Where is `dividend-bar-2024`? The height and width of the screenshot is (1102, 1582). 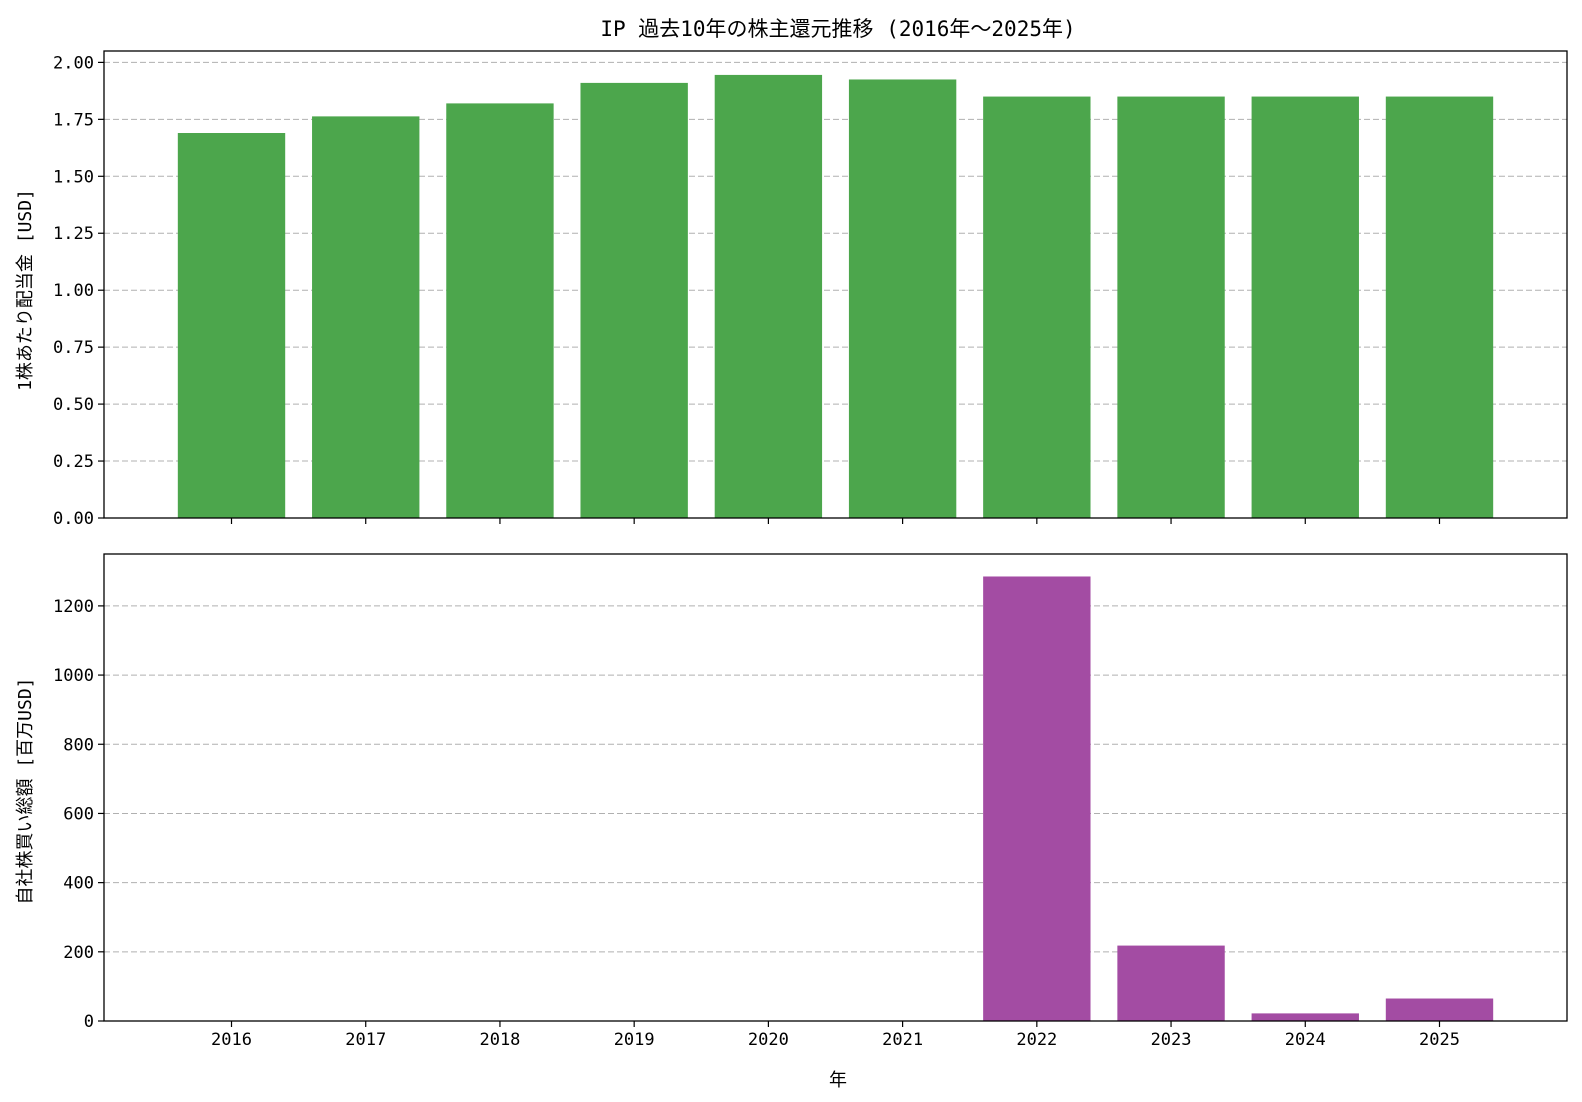
dividend-bar-2024 is located at coordinates (1305, 307).